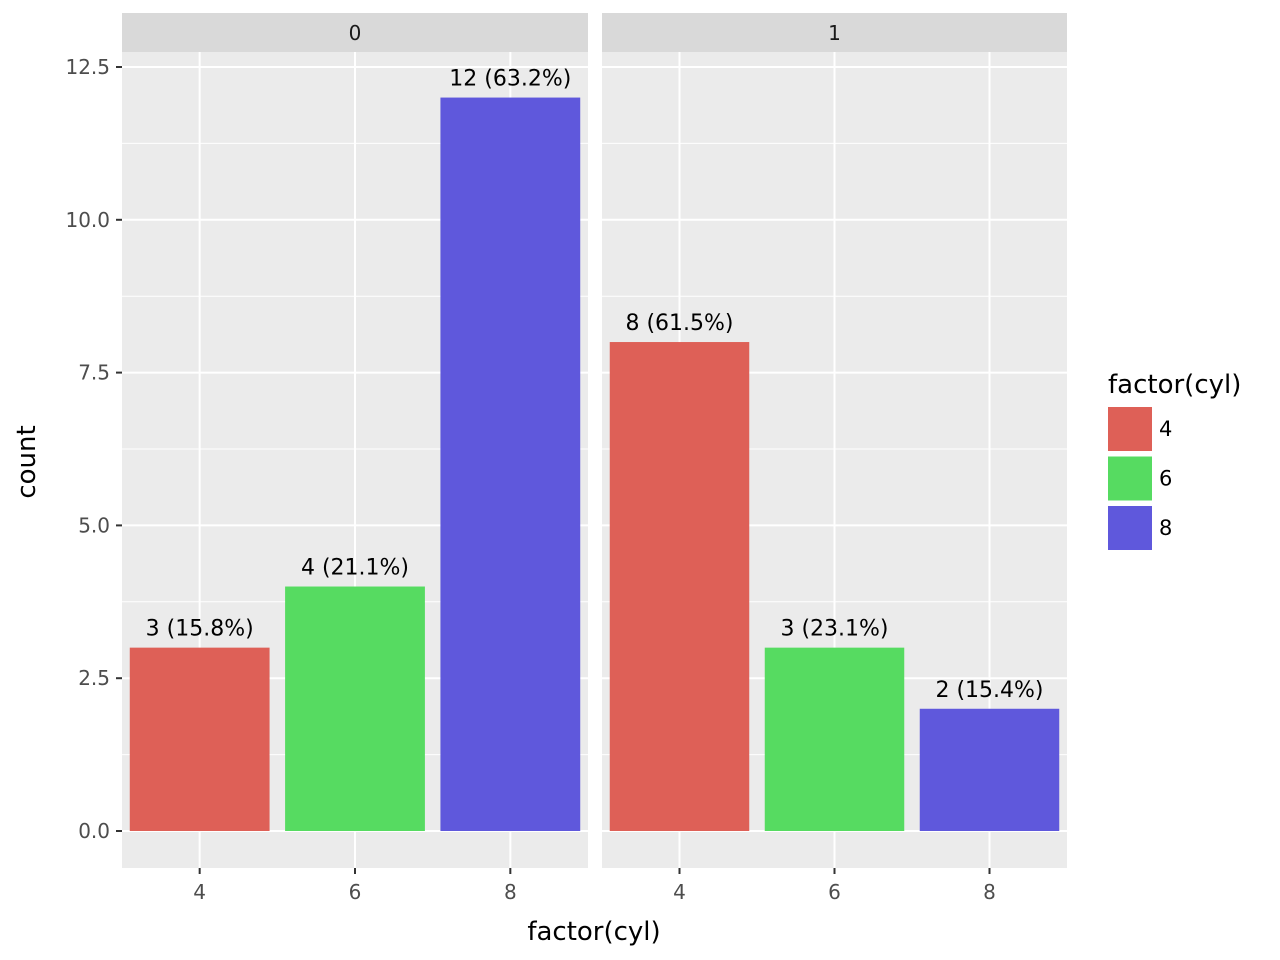  Describe the element at coordinates (200, 629) in the screenshot. I see `bar-label: 3 (15.8%)` at that location.